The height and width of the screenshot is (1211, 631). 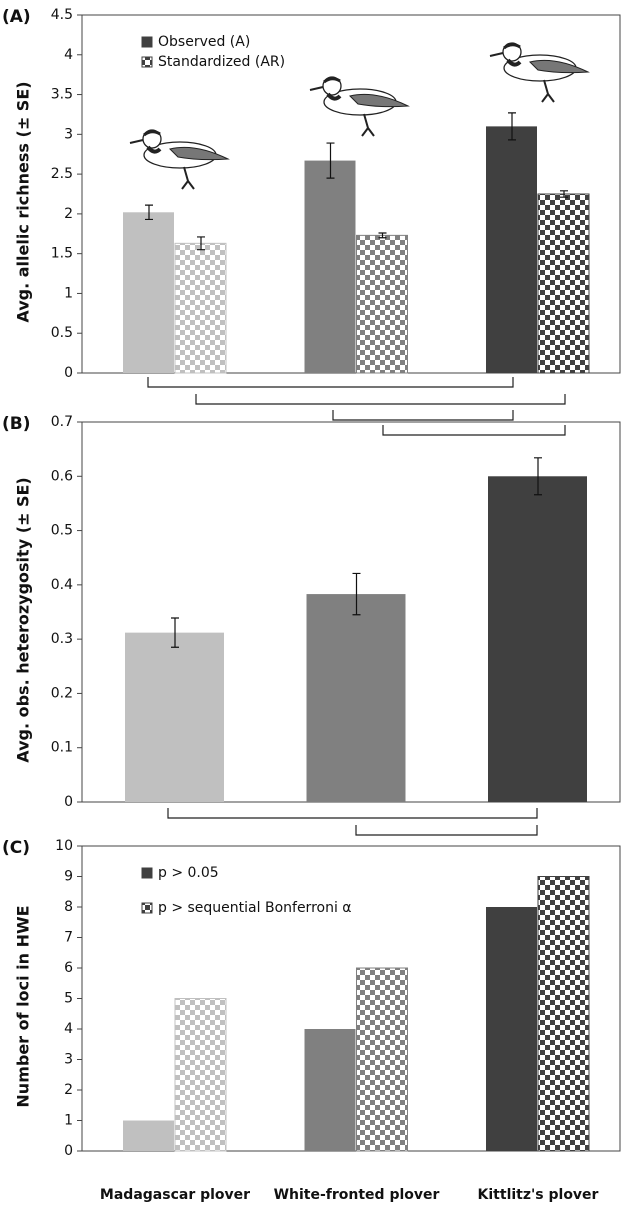 I want to click on legend-label: p > sequential Bonferroni α, so click(x=255, y=908).